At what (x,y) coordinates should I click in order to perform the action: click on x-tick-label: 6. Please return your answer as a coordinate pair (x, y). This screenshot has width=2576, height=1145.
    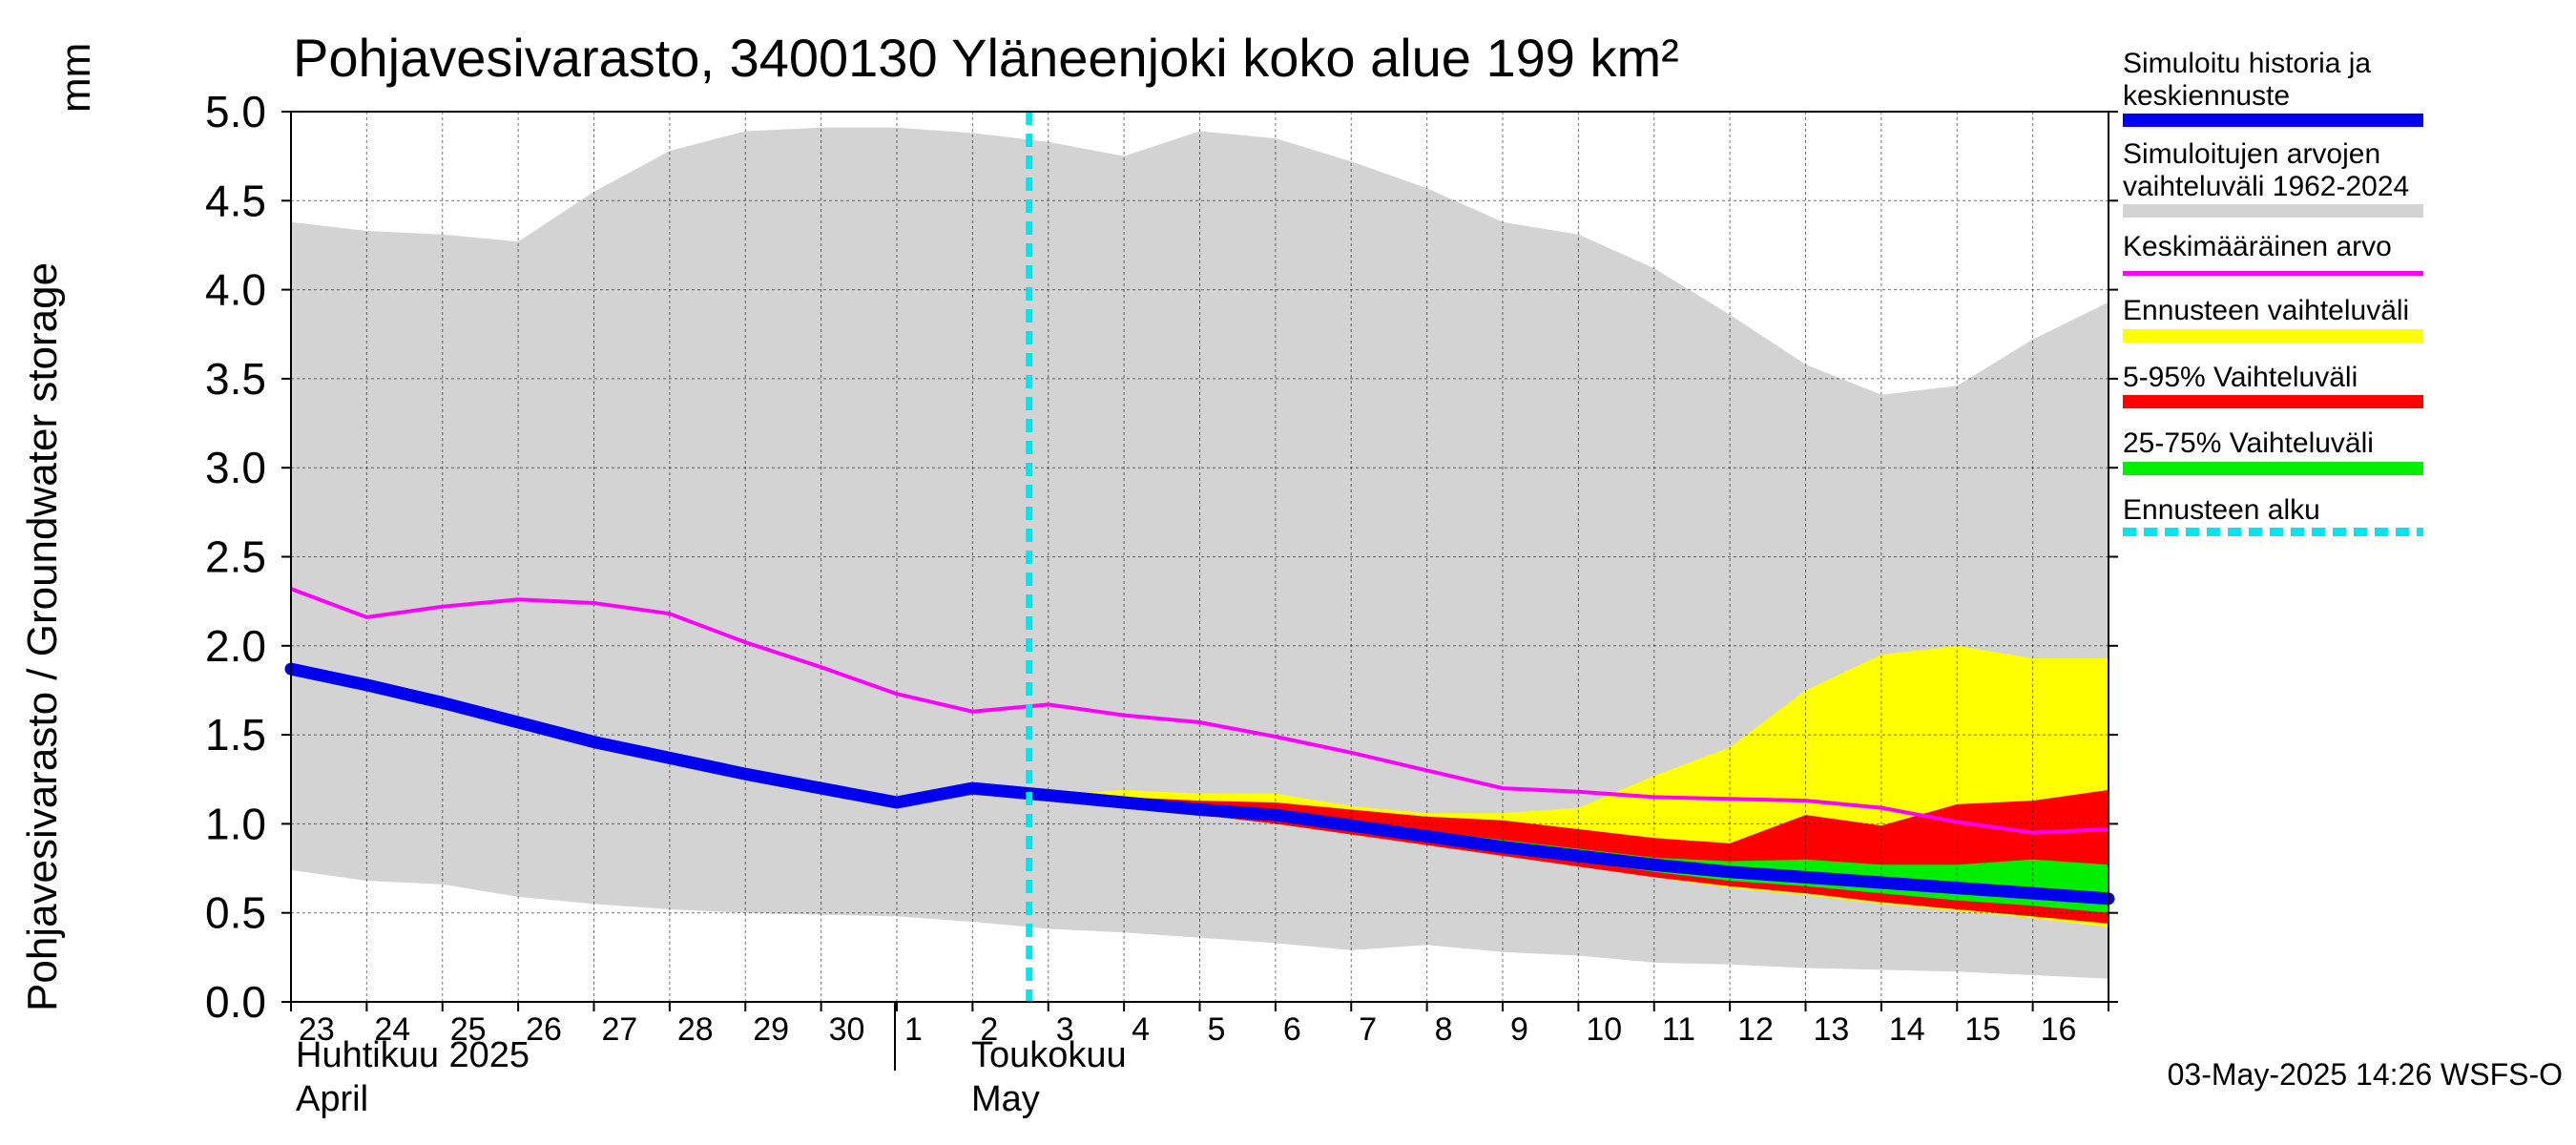
    Looking at the image, I should click on (1292, 1029).